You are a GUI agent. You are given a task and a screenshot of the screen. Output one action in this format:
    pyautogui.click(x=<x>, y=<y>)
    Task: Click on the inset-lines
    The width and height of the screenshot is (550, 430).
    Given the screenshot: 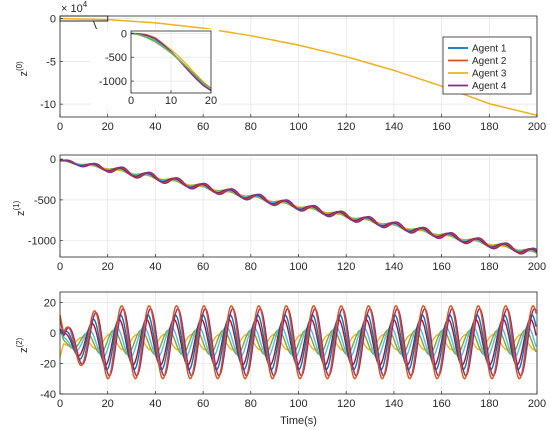 What is the action you would take?
    pyautogui.click(x=171, y=62)
    